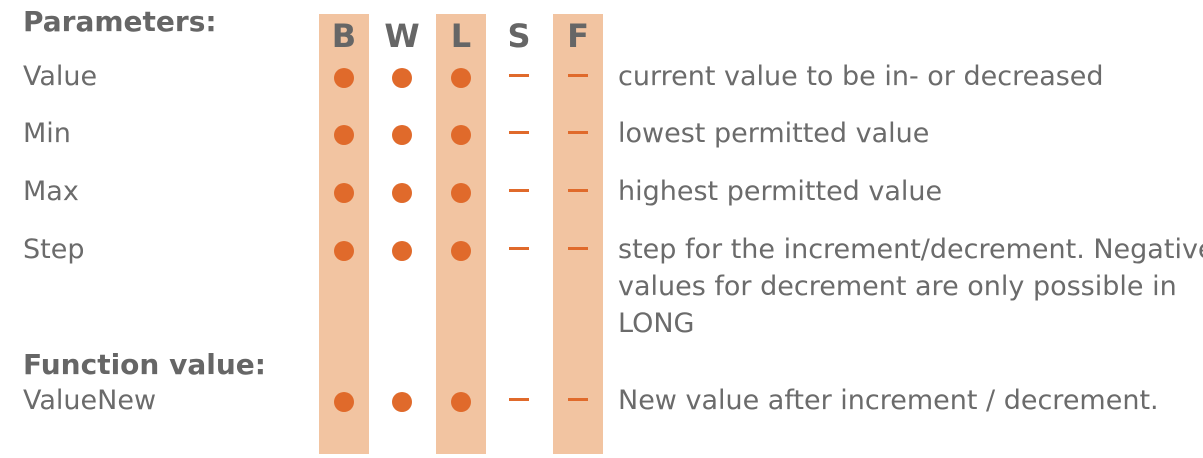  I want to click on param-name-max: Max, so click(51, 191).